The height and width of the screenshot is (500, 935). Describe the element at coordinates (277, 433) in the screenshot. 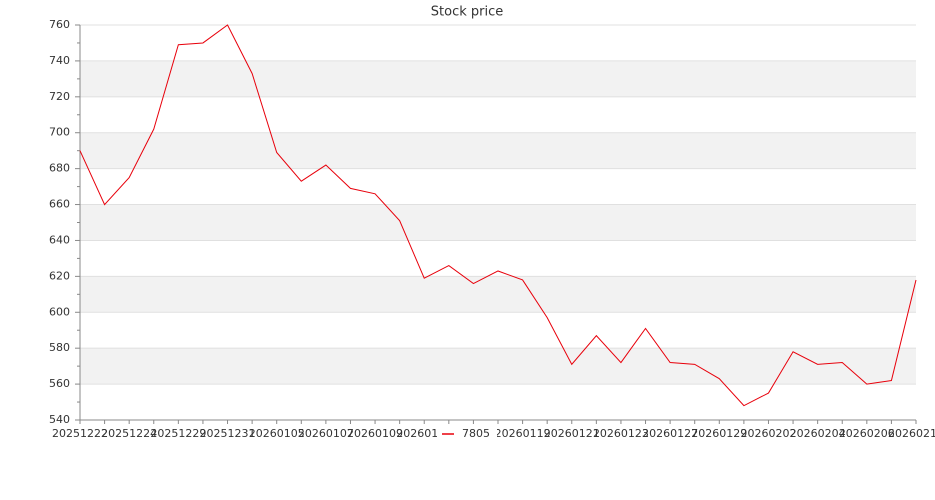

I see `x-tick-label: 20260105` at that location.